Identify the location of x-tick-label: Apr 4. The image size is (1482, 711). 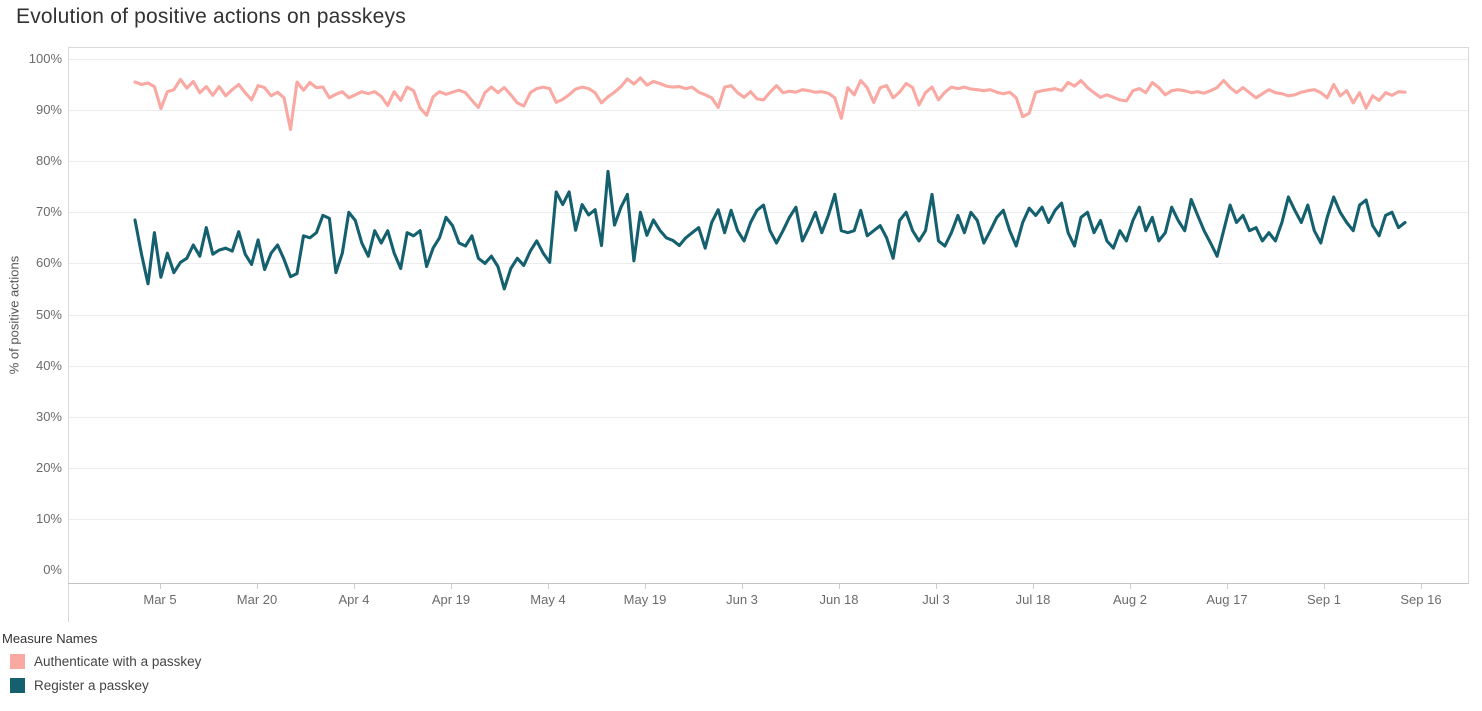
(354, 599).